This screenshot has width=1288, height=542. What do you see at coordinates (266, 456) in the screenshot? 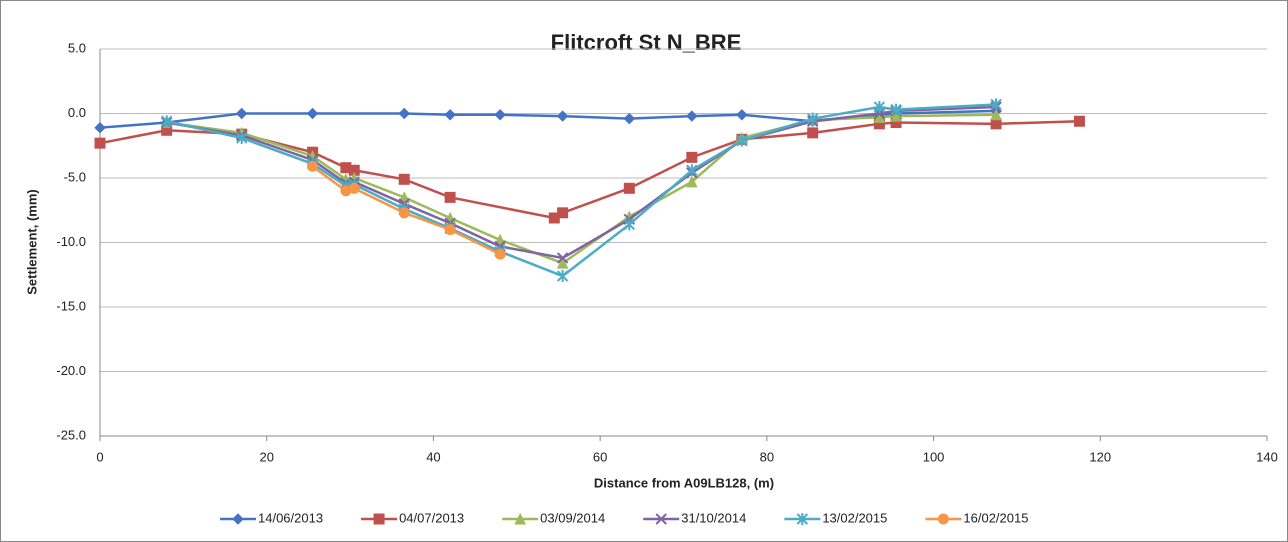
I see `x-tick-label: 20` at bounding box center [266, 456].